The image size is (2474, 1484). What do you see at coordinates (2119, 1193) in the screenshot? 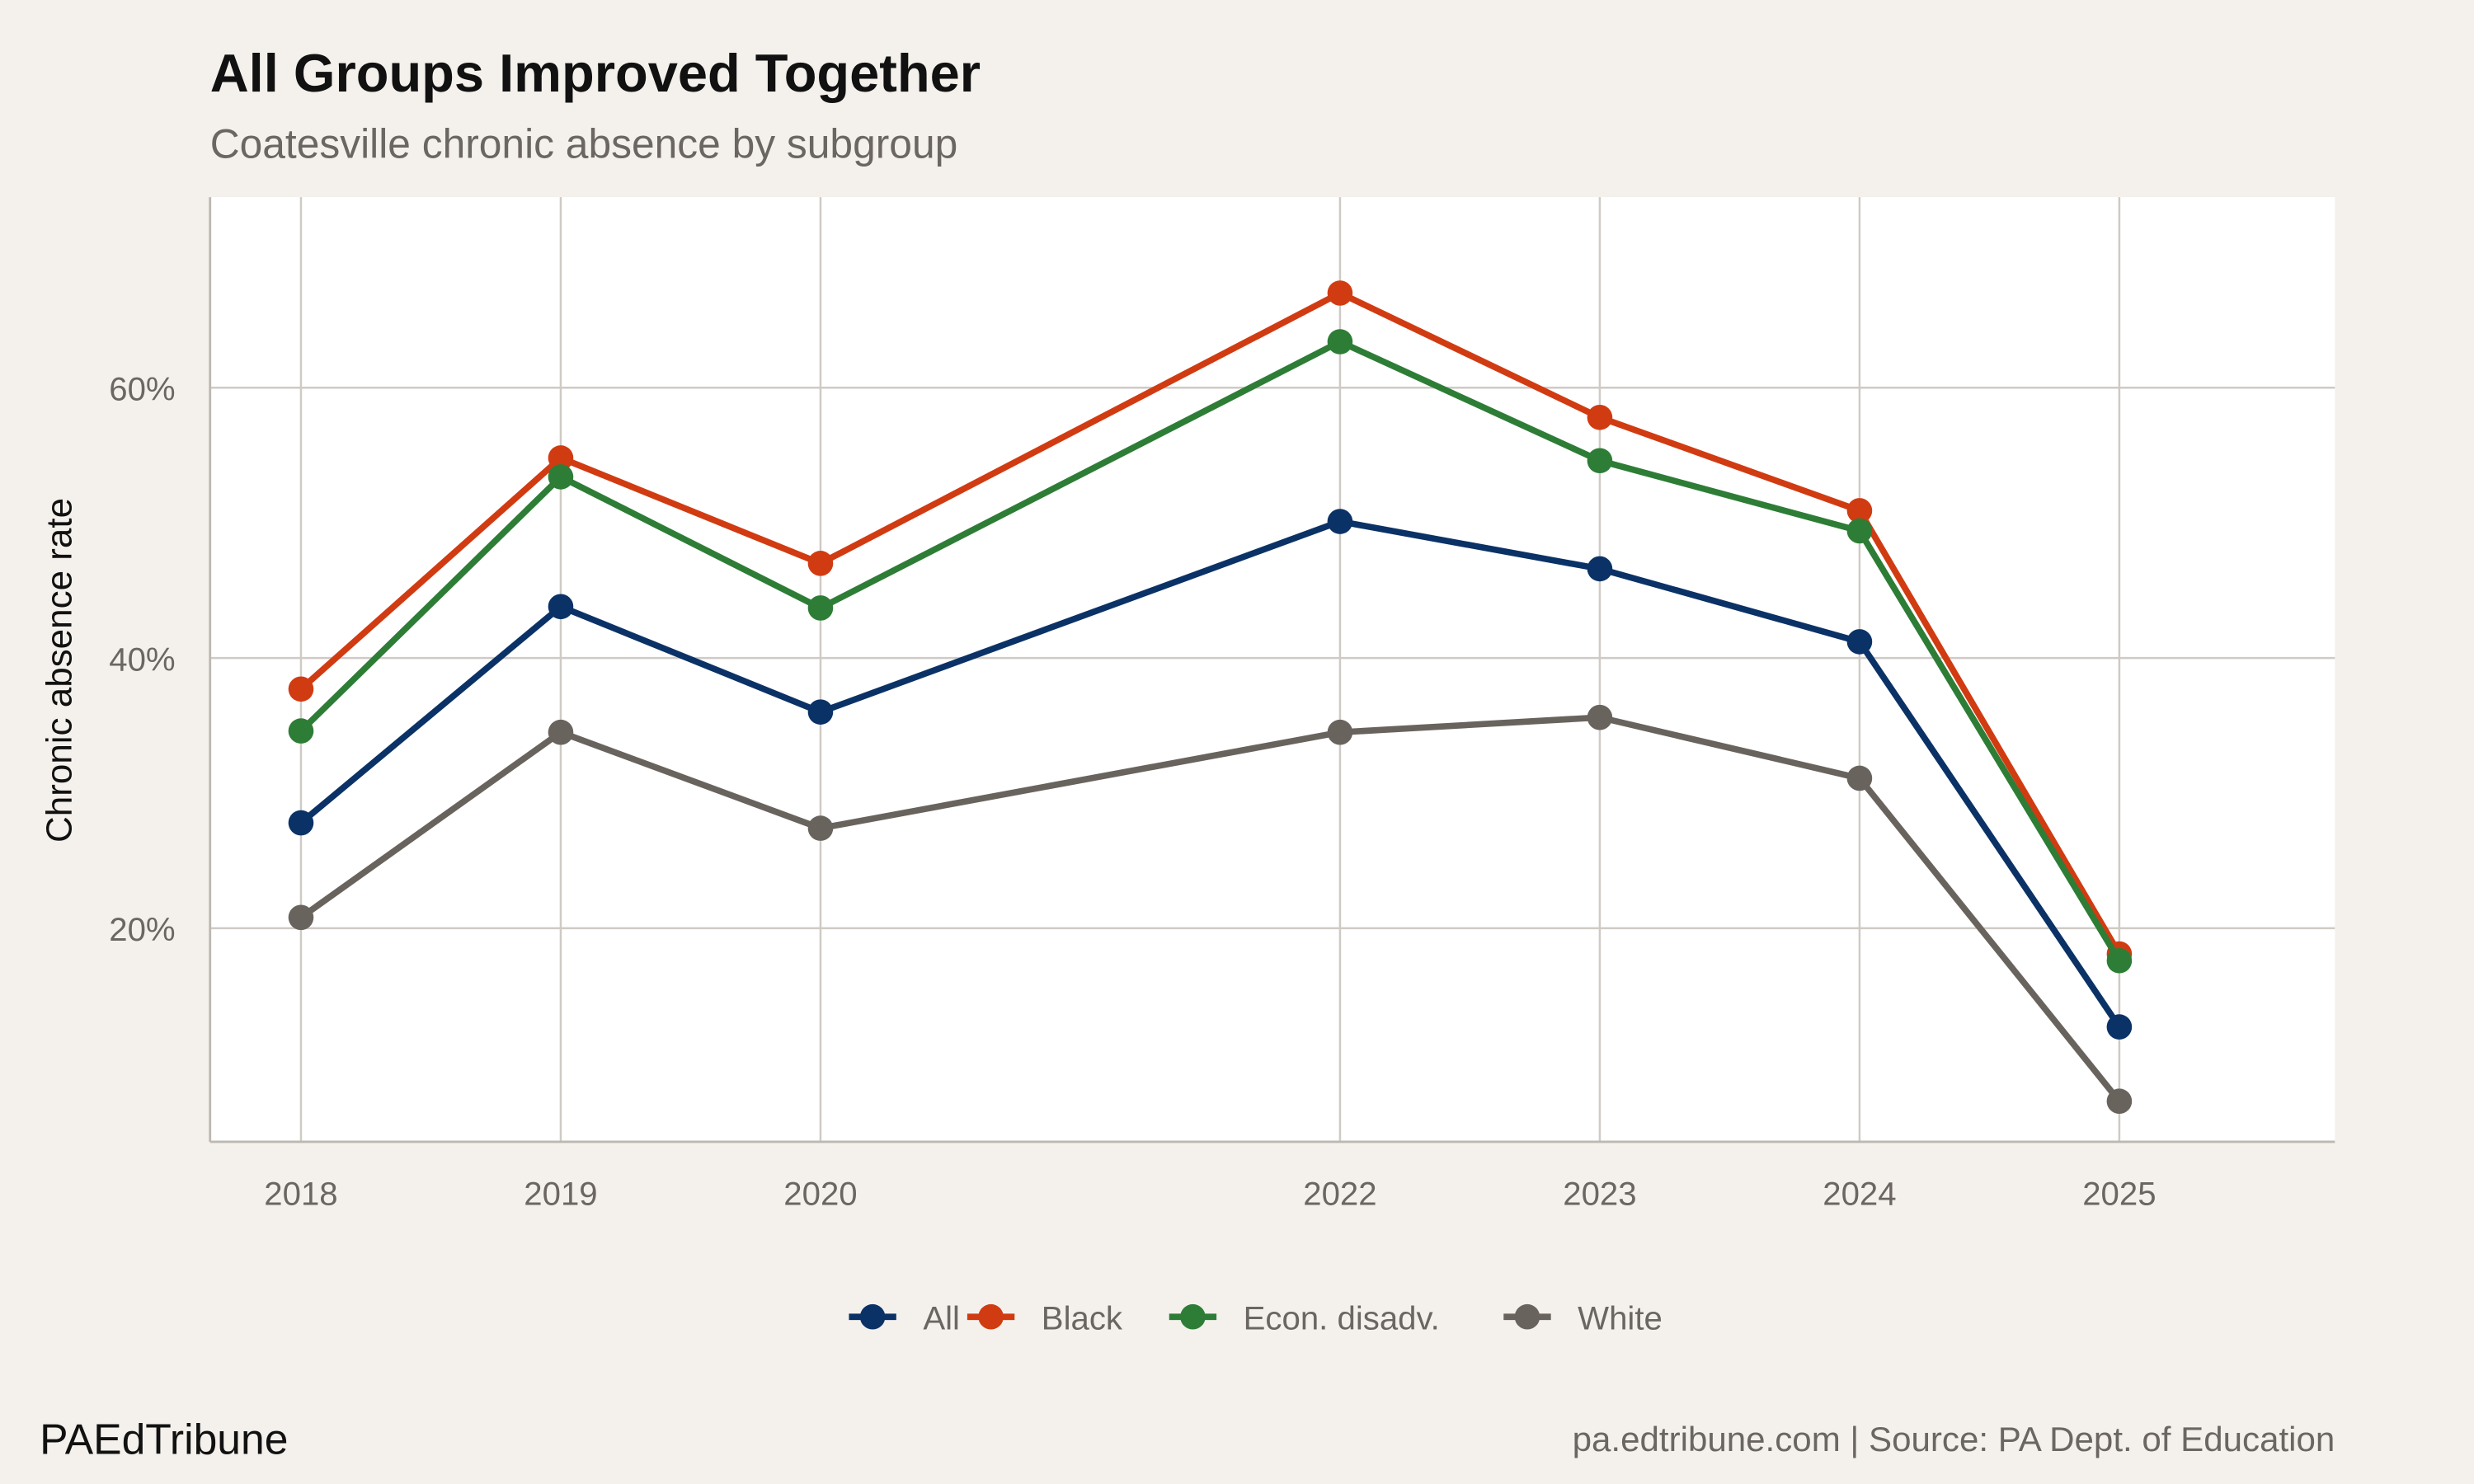
I see `x-tick-label: 2025` at bounding box center [2119, 1193].